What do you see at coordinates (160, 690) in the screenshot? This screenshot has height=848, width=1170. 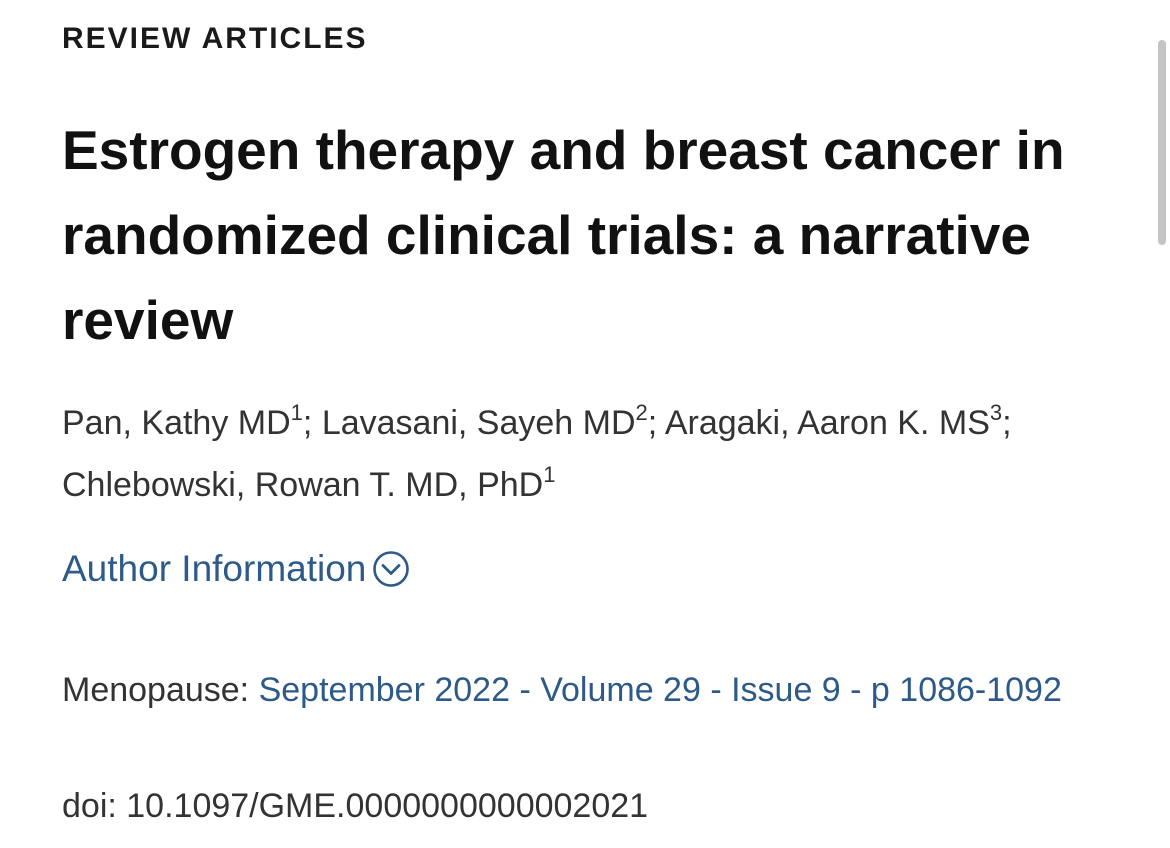 I see `journal-name: Menopause:` at bounding box center [160, 690].